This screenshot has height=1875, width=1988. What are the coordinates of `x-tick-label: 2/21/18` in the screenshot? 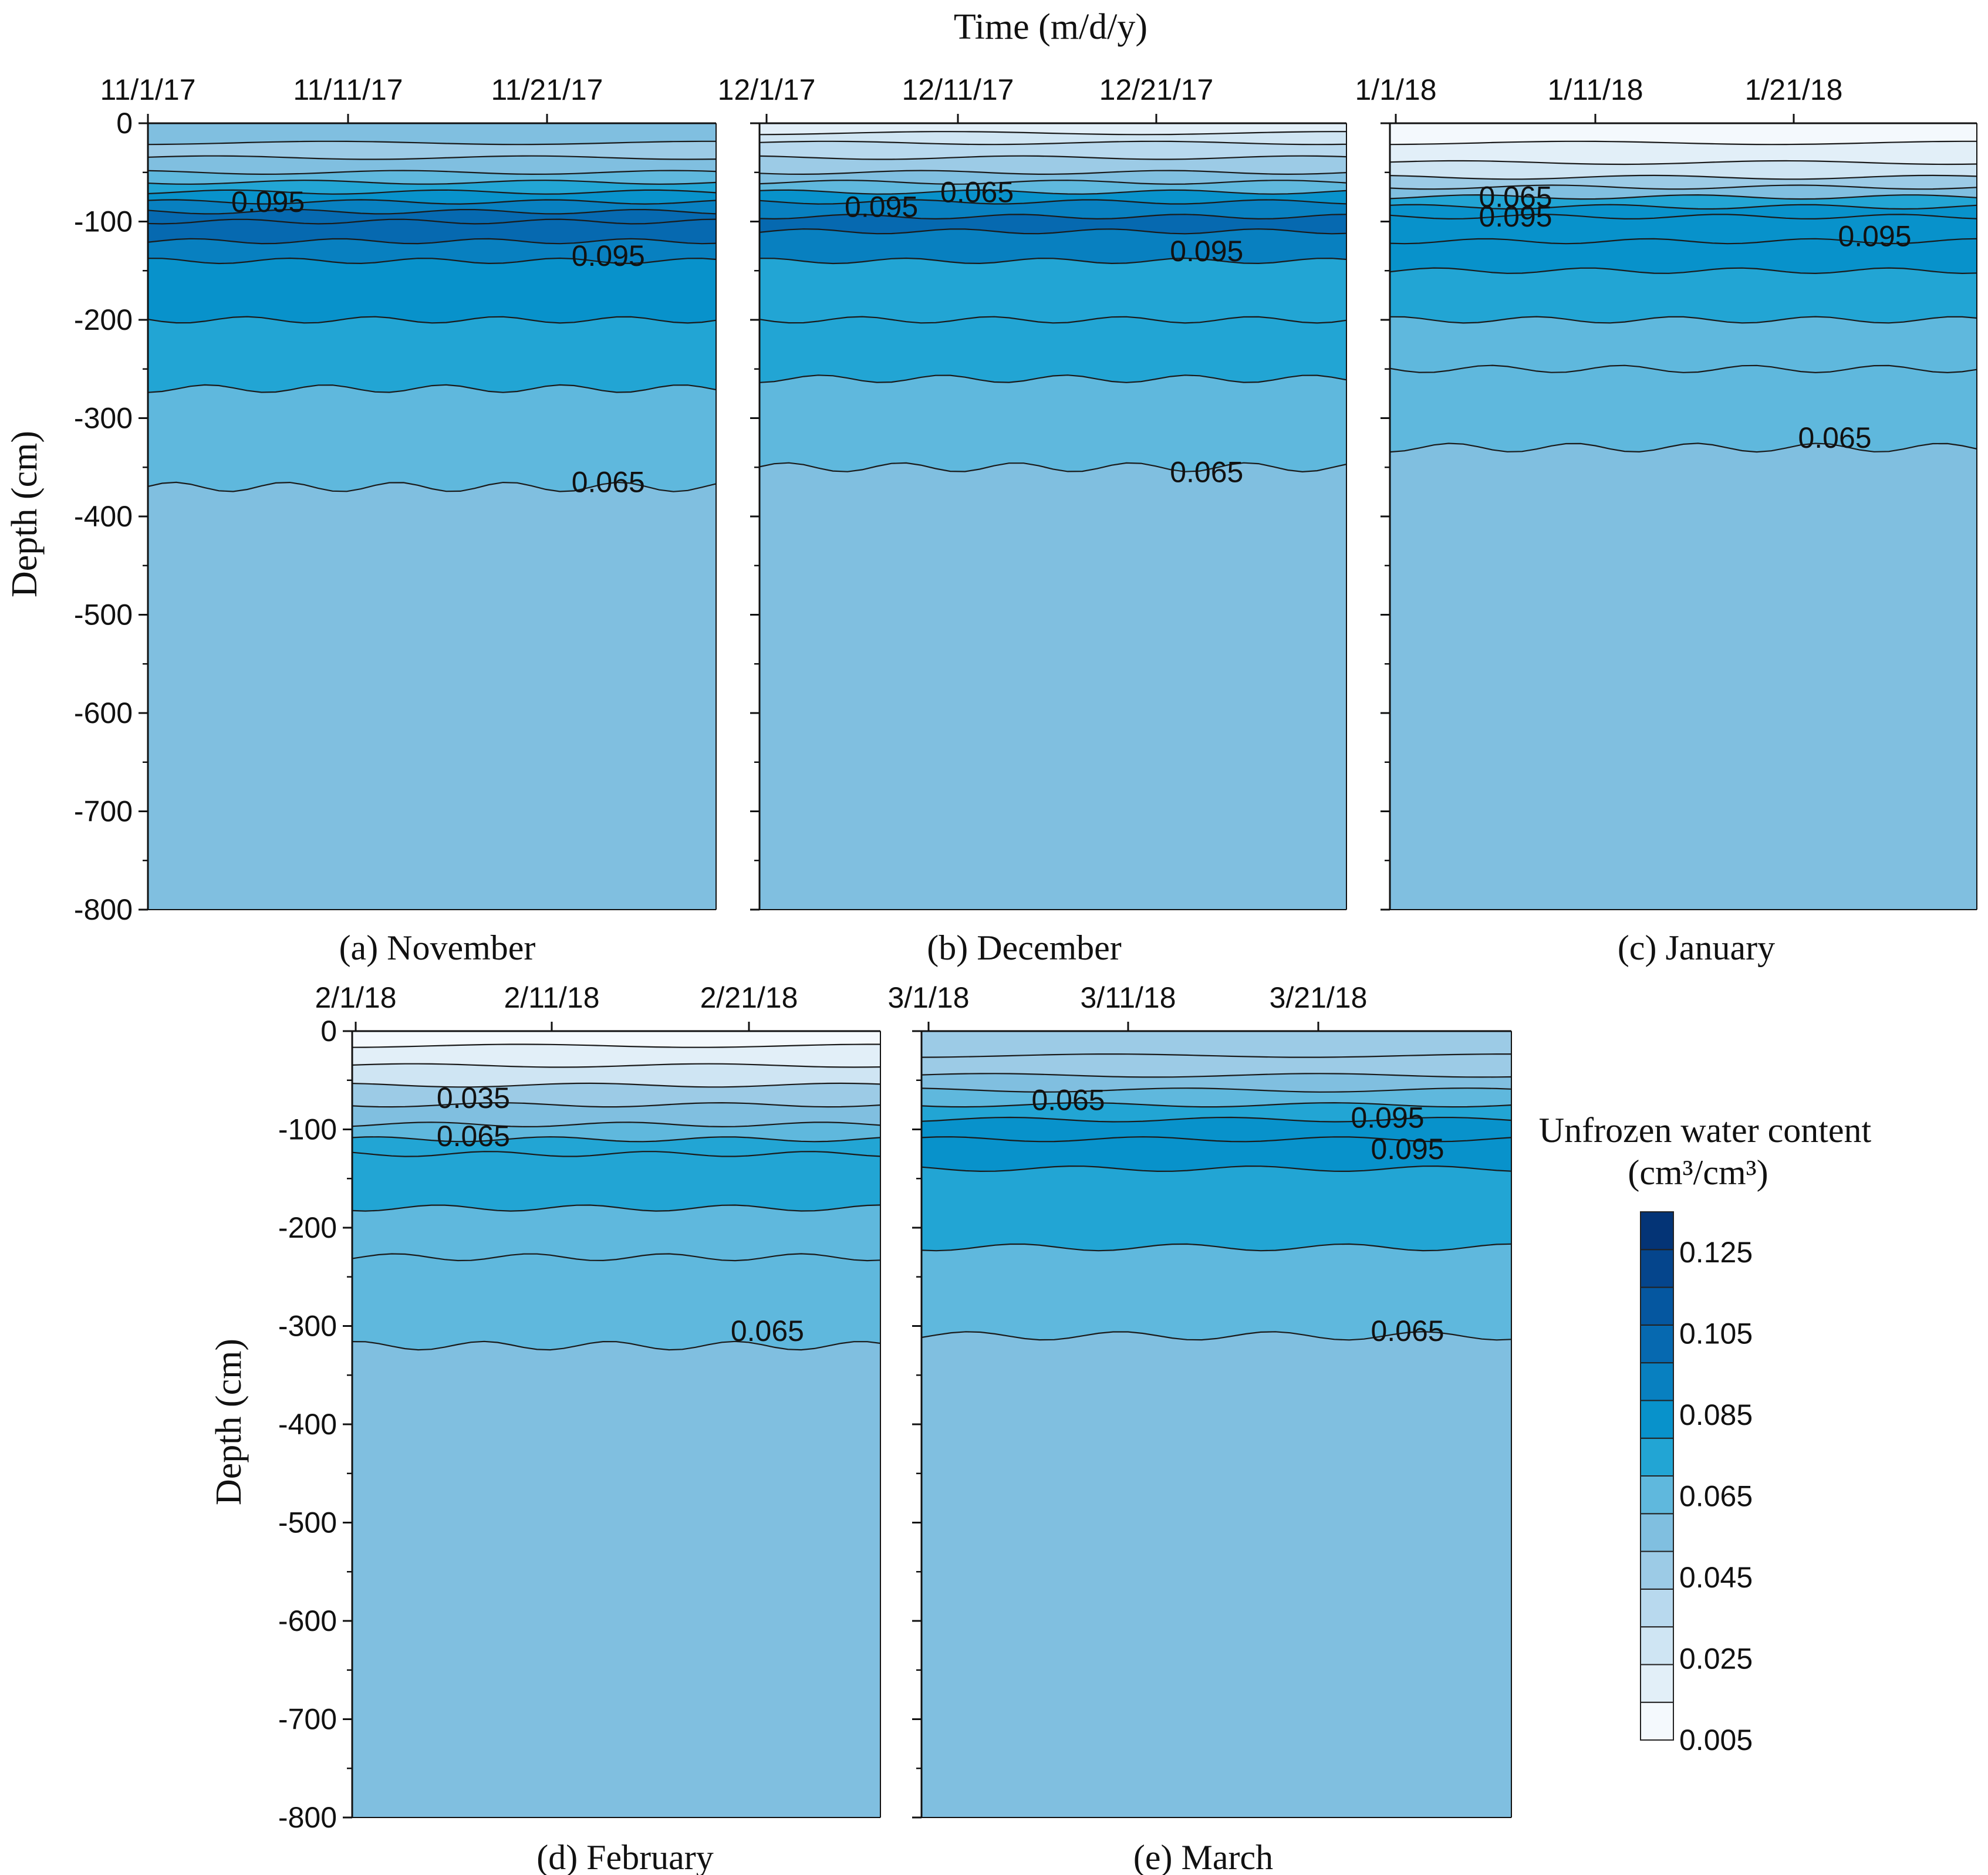 It's located at (749, 998).